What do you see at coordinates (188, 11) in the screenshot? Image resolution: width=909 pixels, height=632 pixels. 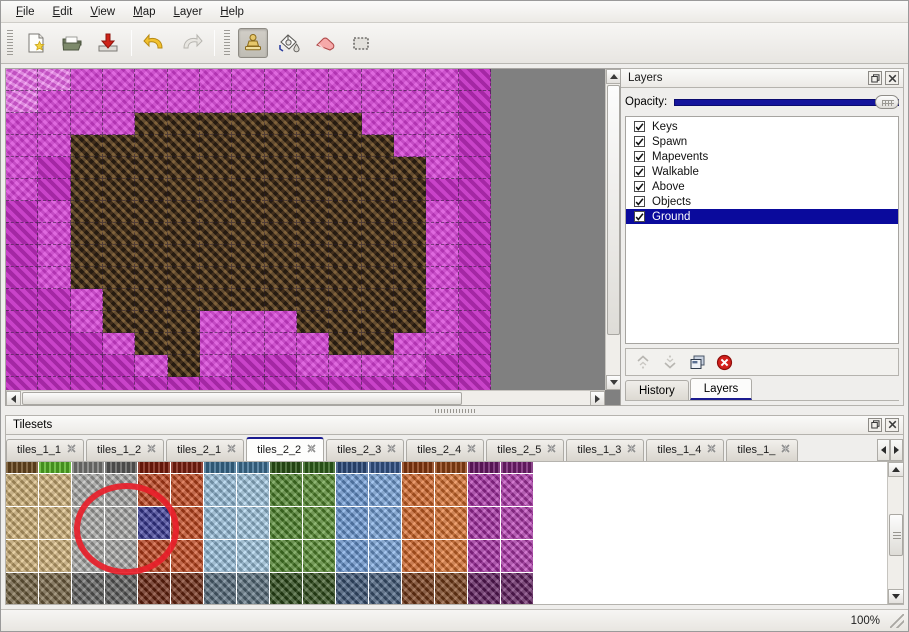 I see `menu-layer: Layer` at bounding box center [188, 11].